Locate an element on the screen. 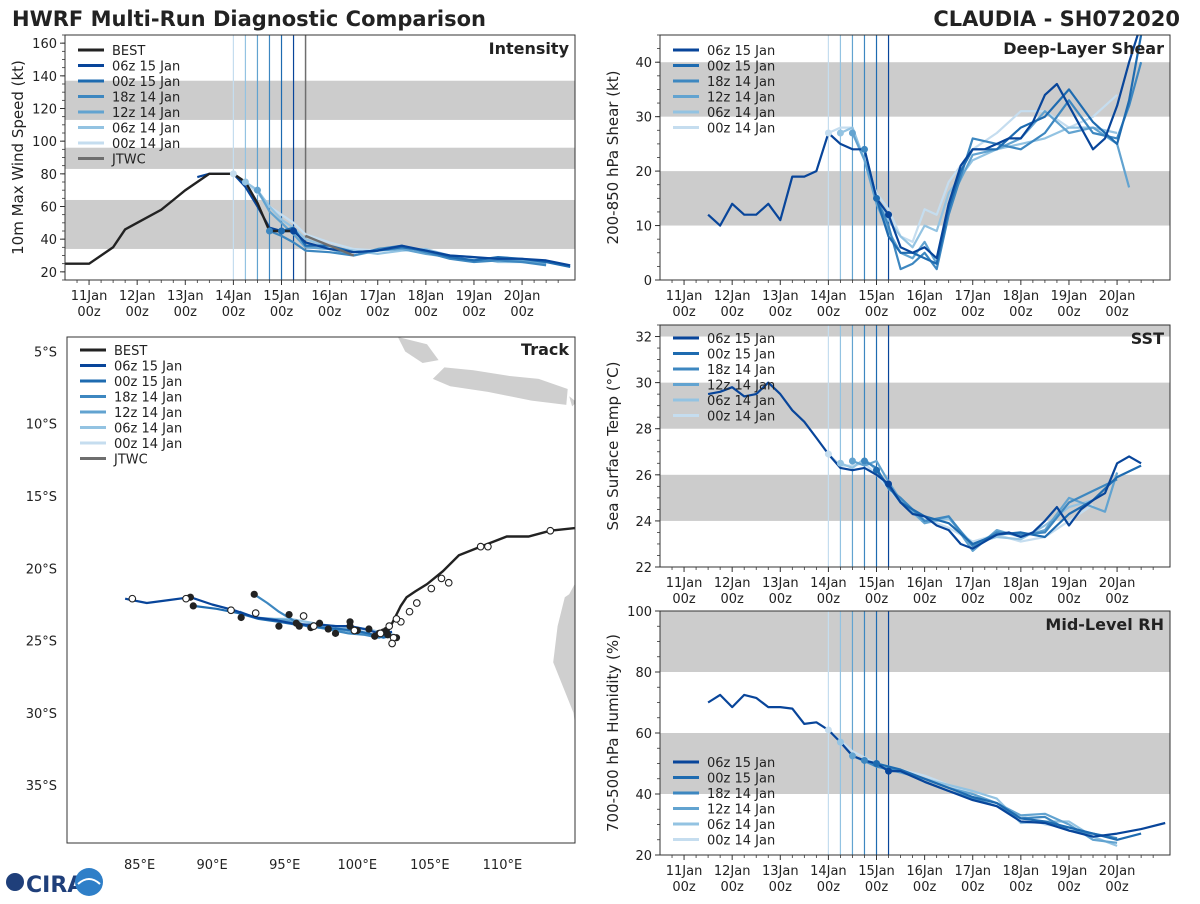  track-xtick-label-3: 100°E is located at coordinates (358, 865).